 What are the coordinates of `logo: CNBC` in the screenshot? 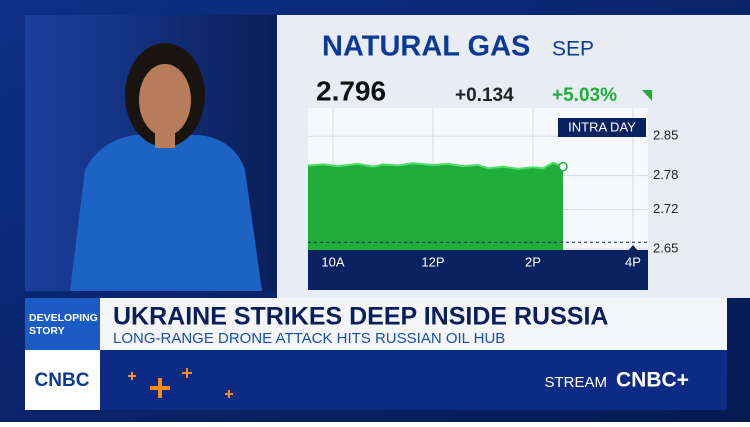 It's located at (62, 380).